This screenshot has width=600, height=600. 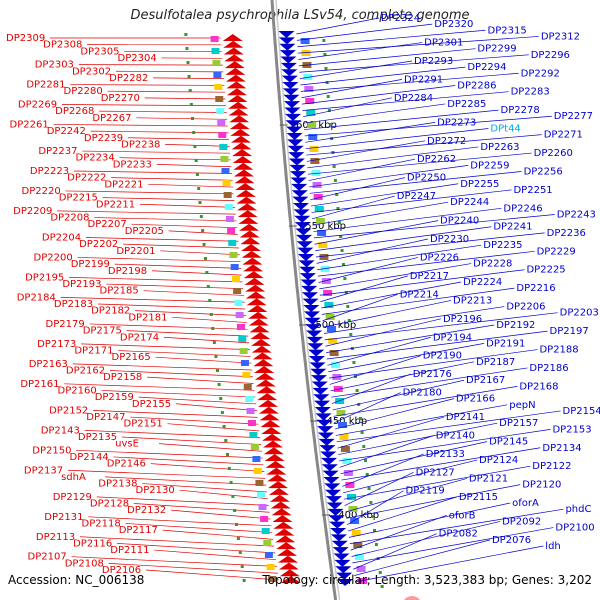 What do you see at coordinates (155, 490) in the screenshot?
I see `gene-label-left: DP2130` at bounding box center [155, 490].